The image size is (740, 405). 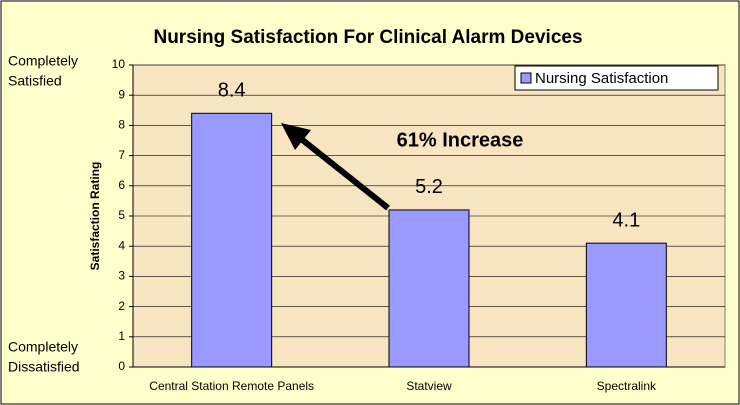 What do you see at coordinates (44, 367) in the screenshot?
I see `y-end-label: Dissatisfied` at bounding box center [44, 367].